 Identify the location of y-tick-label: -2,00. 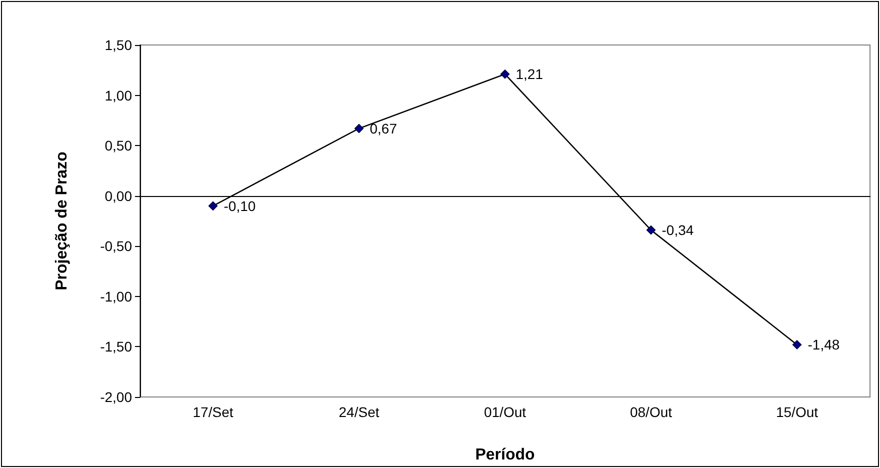
(116, 397).